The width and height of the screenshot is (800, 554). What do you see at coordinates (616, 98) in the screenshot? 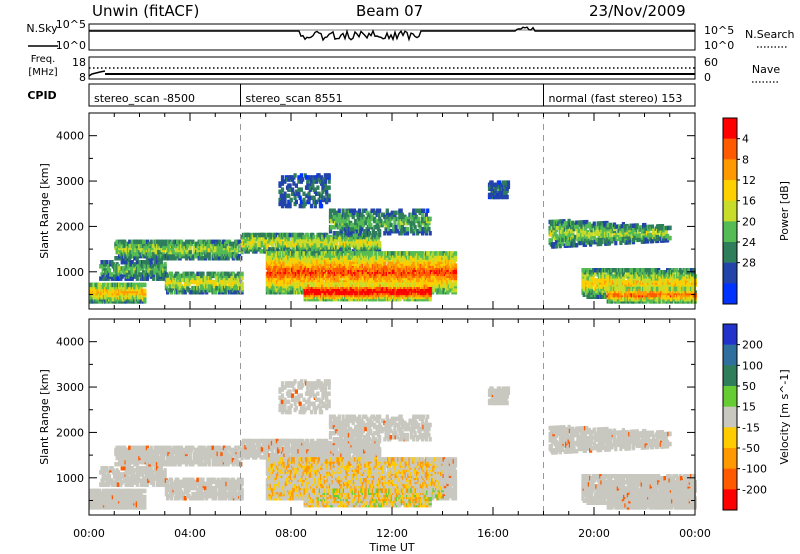
I see `cpid-segment-label: normal (fast stereo) 153` at bounding box center [616, 98].